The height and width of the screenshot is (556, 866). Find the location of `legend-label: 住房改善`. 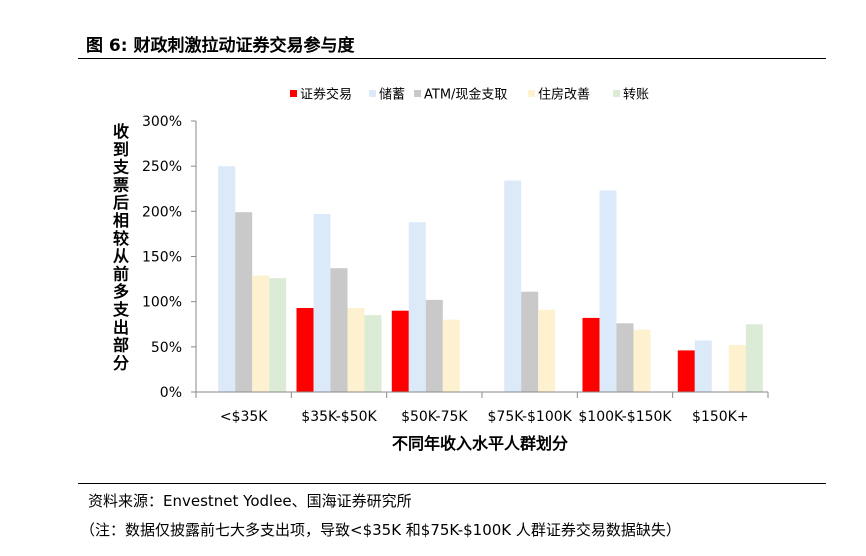

legend-label: 住房改善 is located at coordinates (564, 95).